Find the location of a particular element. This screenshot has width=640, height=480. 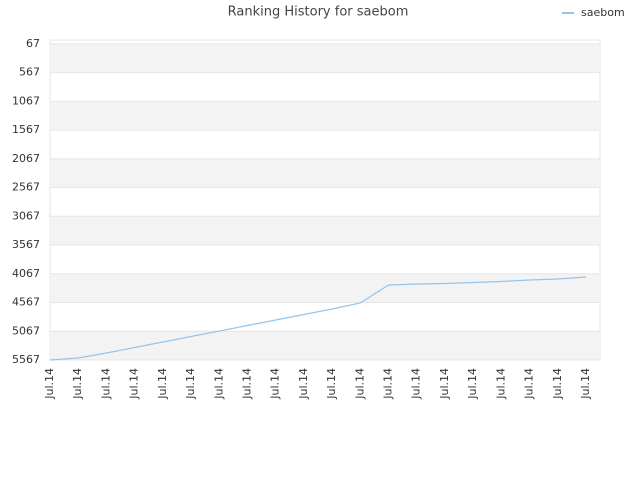

y-tick-label: 5567 is located at coordinates (26, 359).